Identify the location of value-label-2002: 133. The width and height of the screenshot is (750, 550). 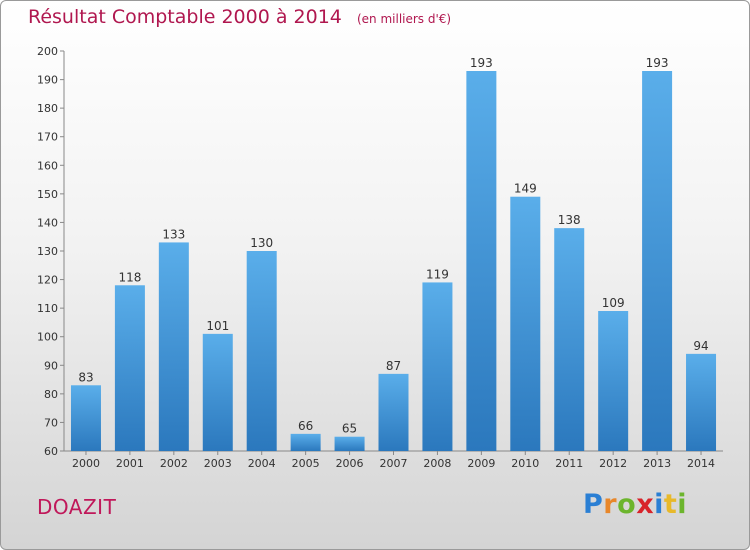
(173, 234).